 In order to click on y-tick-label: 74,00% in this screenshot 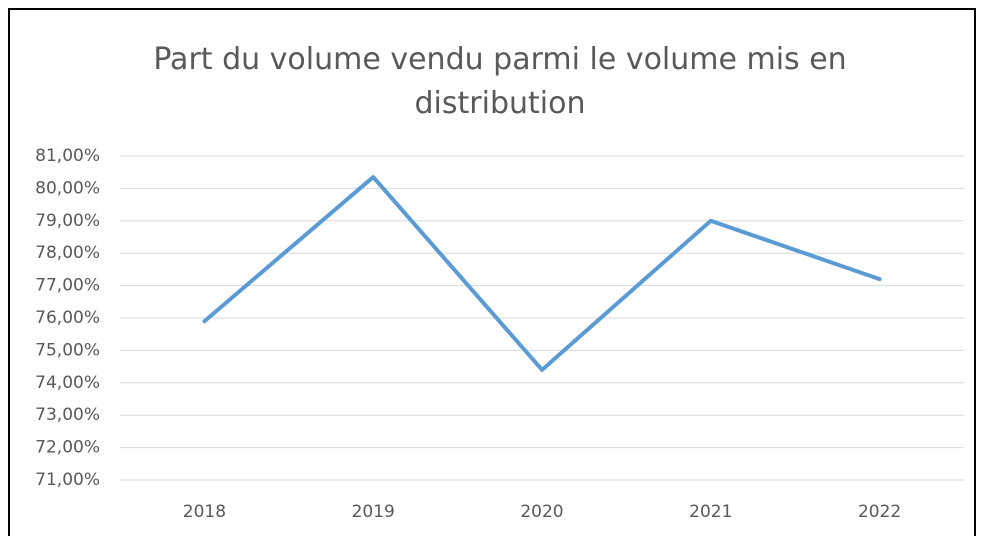, I will do `click(67, 383)`.